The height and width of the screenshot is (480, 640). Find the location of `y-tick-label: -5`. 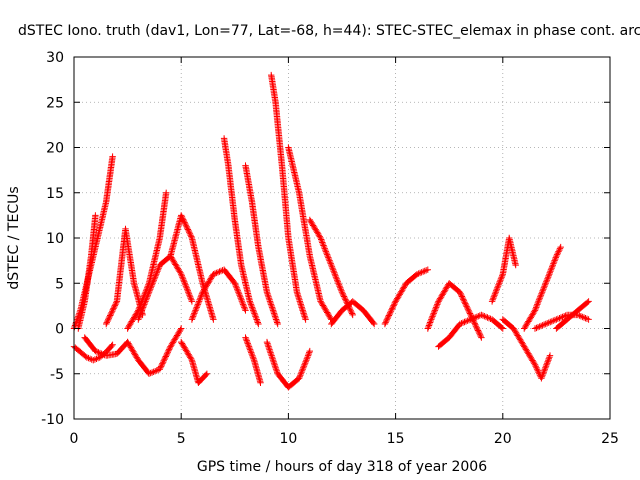

y-tick-label: -5 is located at coordinates (57, 375).